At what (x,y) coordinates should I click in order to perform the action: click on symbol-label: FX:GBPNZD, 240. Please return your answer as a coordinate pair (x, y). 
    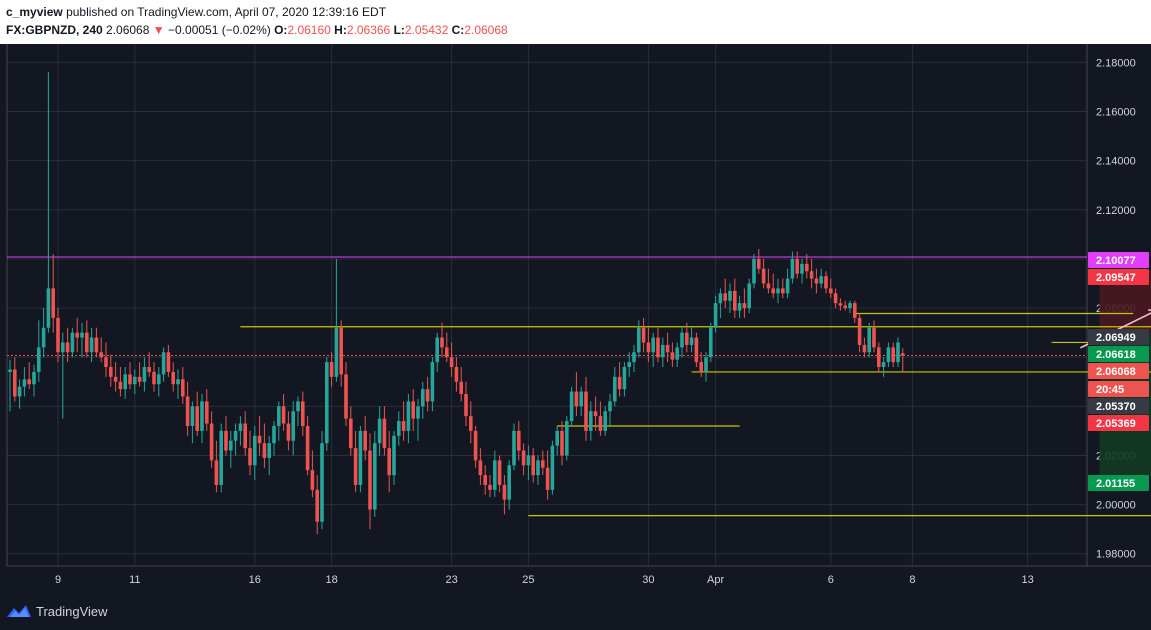
    Looking at the image, I should click on (54, 30).